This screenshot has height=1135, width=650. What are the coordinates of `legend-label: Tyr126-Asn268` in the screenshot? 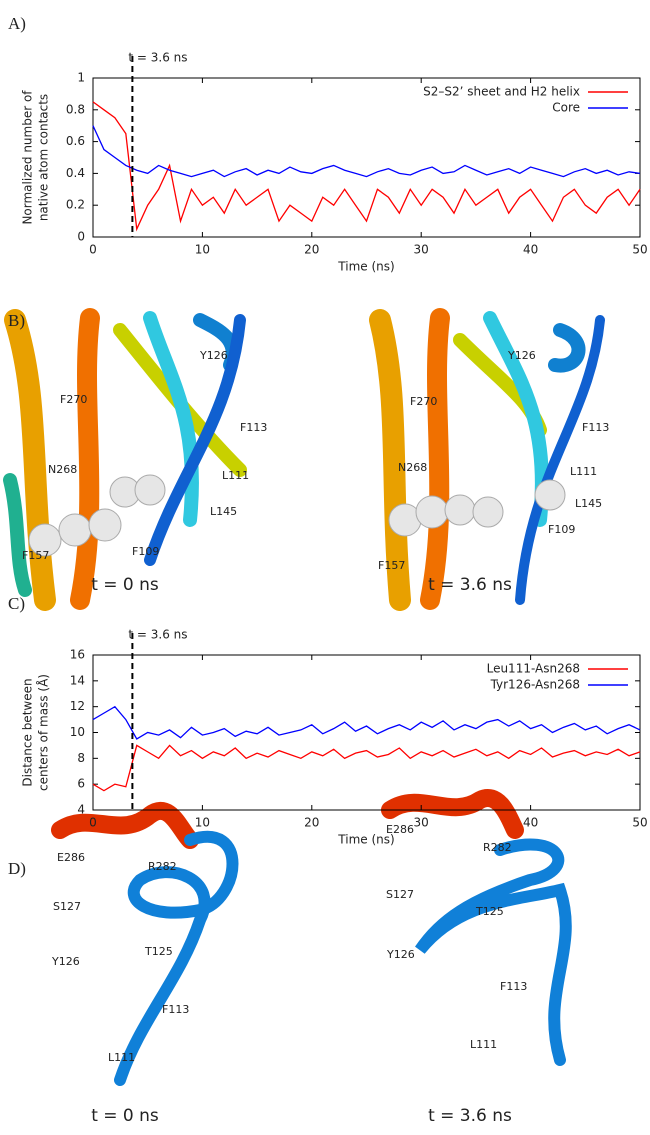 It's located at (535, 685).